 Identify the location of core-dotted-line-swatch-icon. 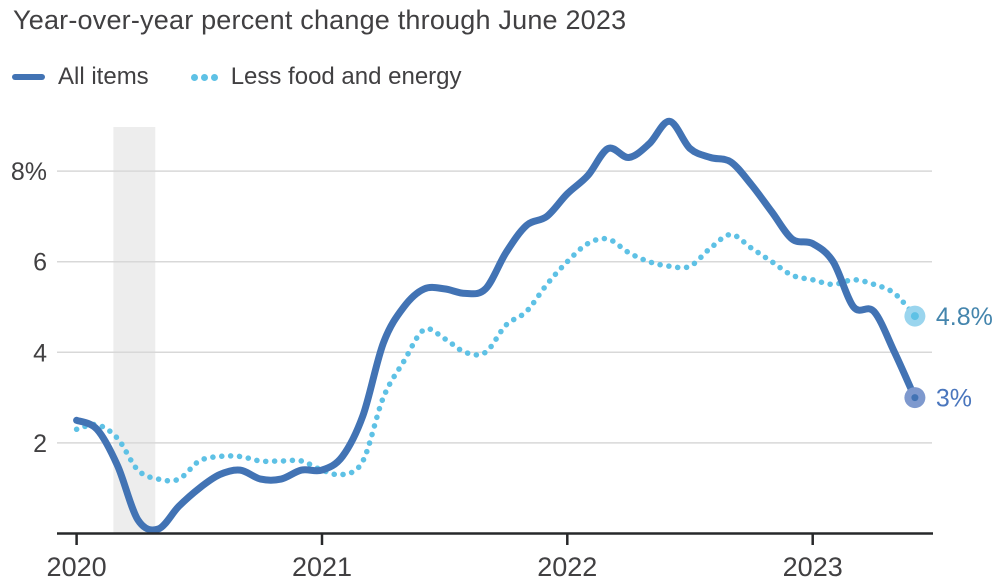
(204, 77).